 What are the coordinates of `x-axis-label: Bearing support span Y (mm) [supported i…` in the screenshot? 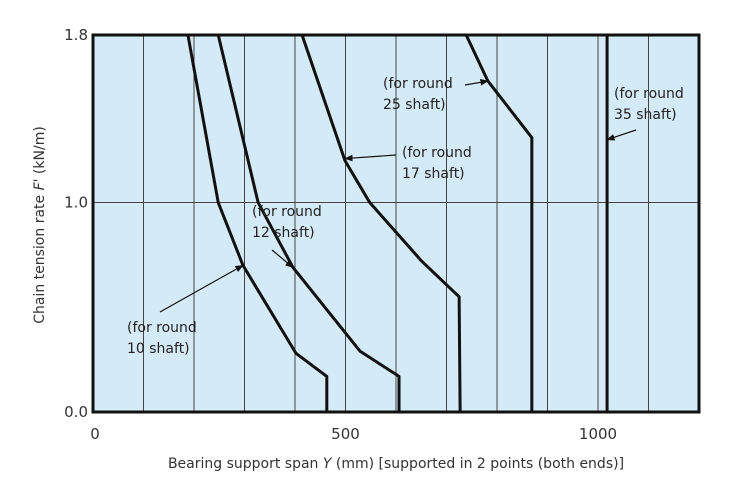 It's located at (396, 464).